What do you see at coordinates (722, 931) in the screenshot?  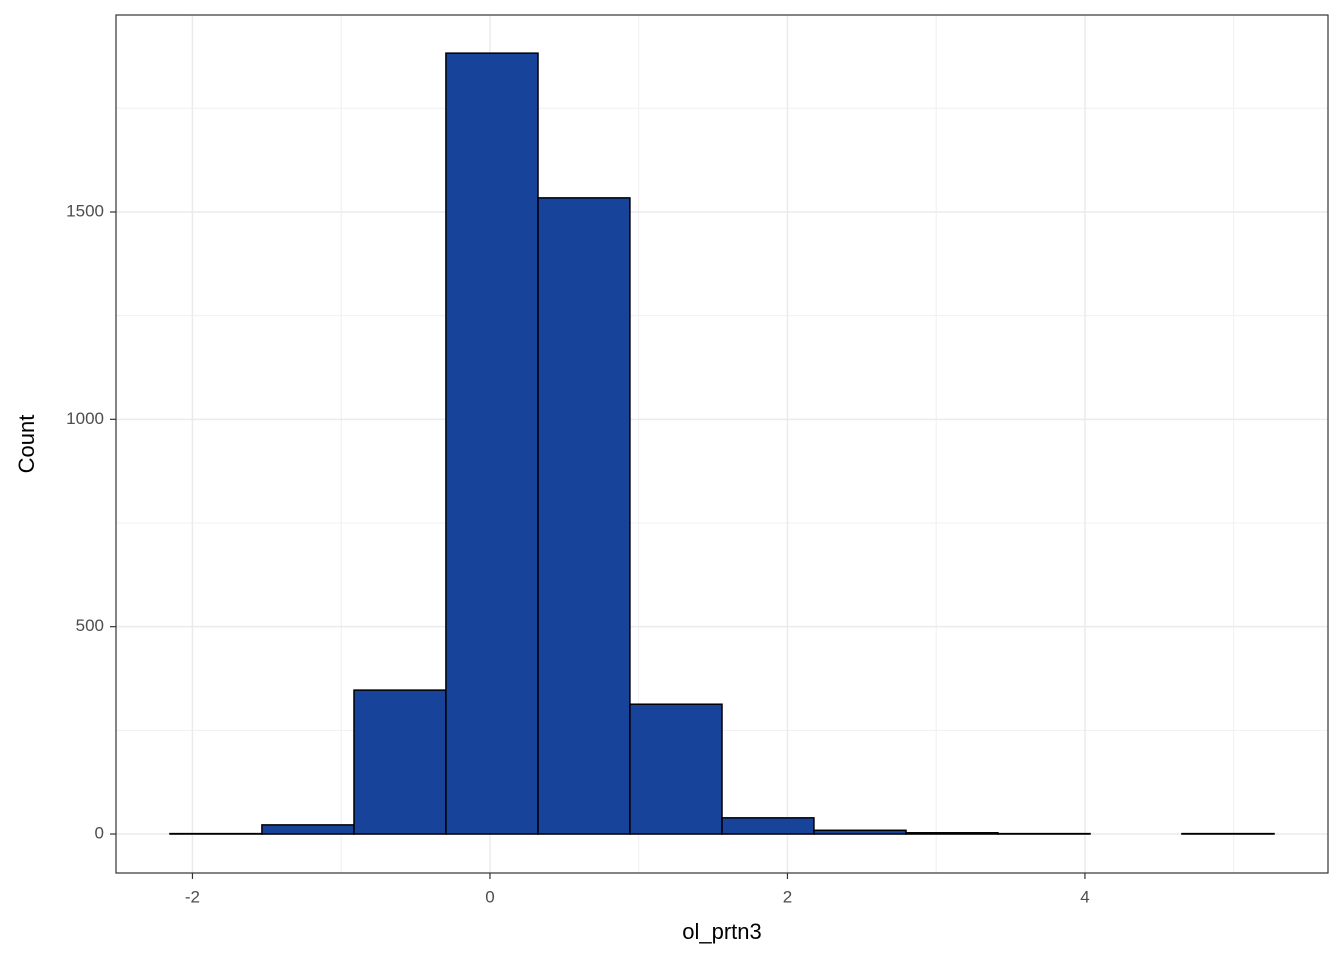 I see `x-axis-title: ol_prtn3` at bounding box center [722, 931].